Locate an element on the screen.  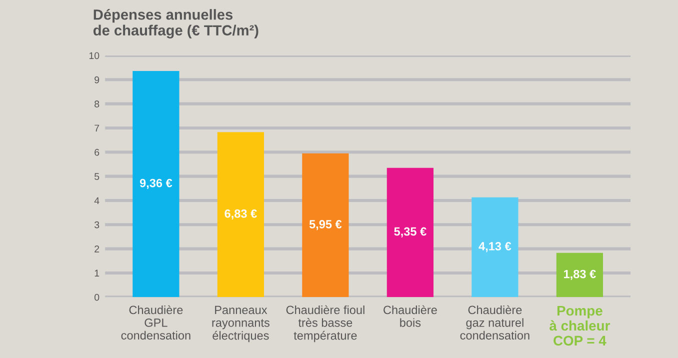
data-label: 6,83 € is located at coordinates (240, 214).